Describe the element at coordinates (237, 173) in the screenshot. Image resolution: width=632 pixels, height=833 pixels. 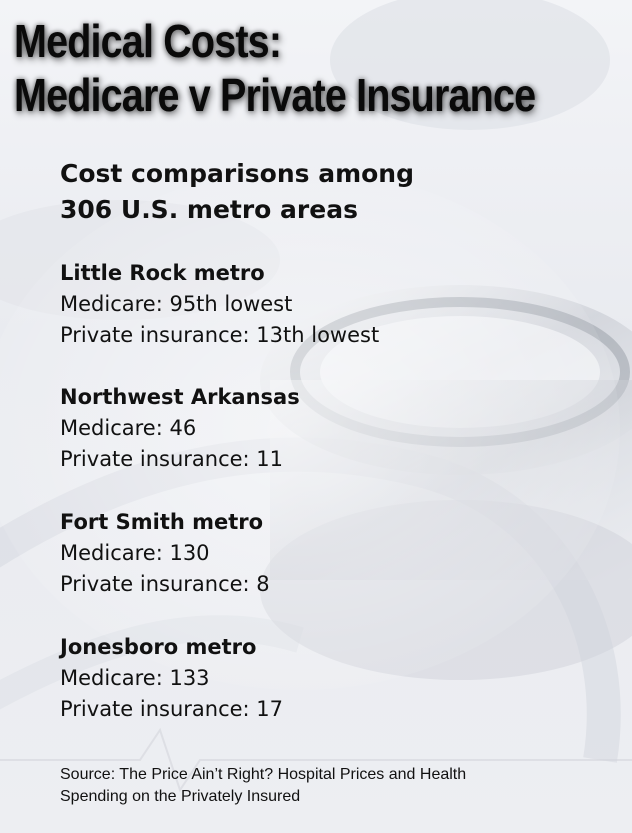
I see `subtitle-line-1: Cost comparisons among` at that location.